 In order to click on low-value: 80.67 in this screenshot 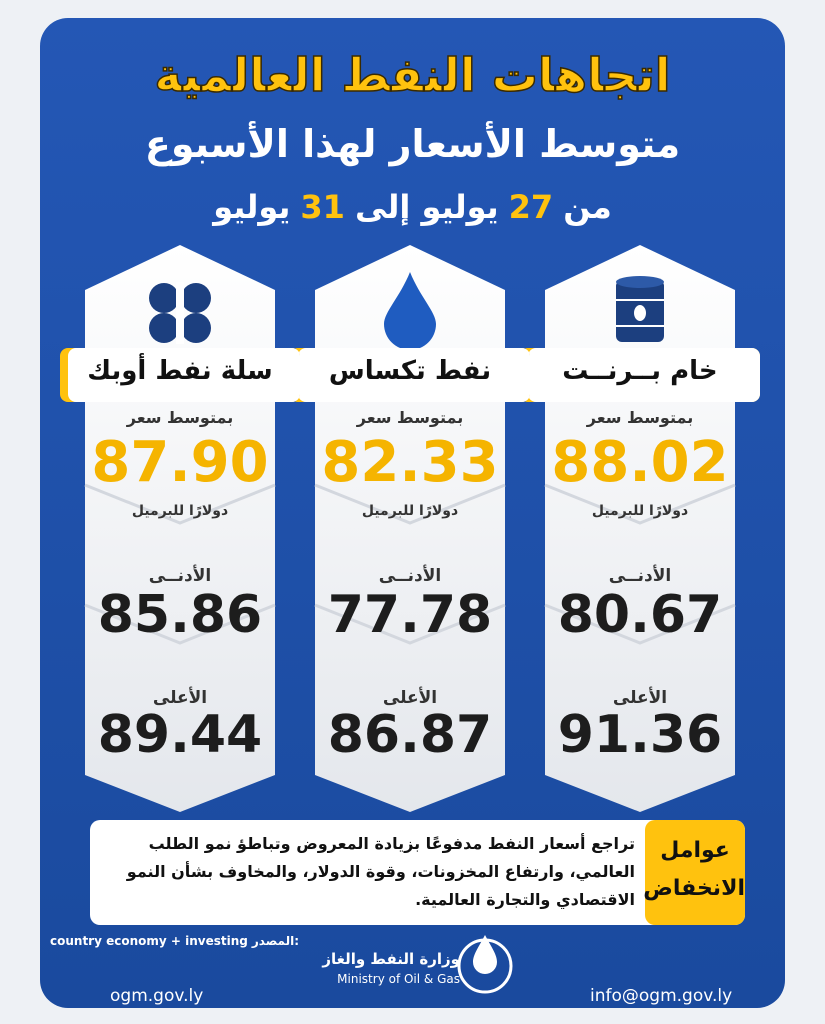, I will do `click(640, 615)`.